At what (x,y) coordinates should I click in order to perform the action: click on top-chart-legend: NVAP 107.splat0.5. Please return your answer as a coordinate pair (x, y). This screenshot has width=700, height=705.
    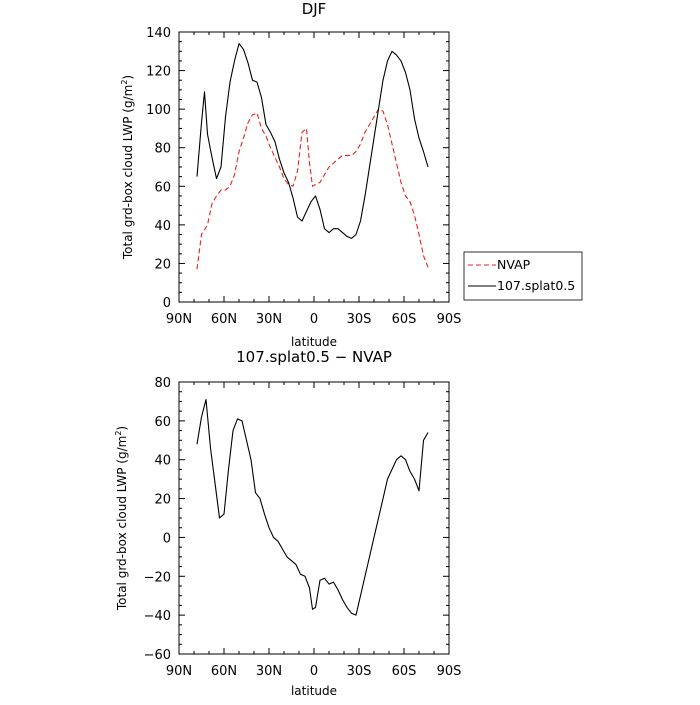
    Looking at the image, I should click on (523, 276).